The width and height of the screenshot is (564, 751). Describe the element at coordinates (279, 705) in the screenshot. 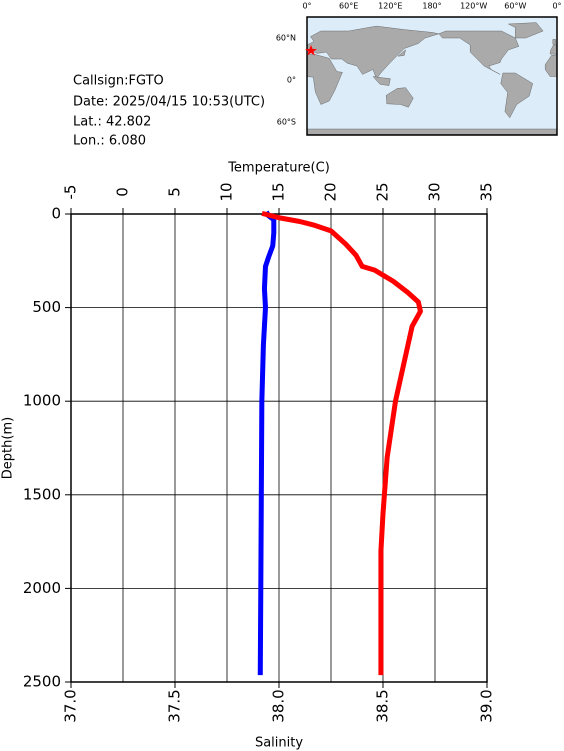

I see `x-tick-label: 38.0` at that location.